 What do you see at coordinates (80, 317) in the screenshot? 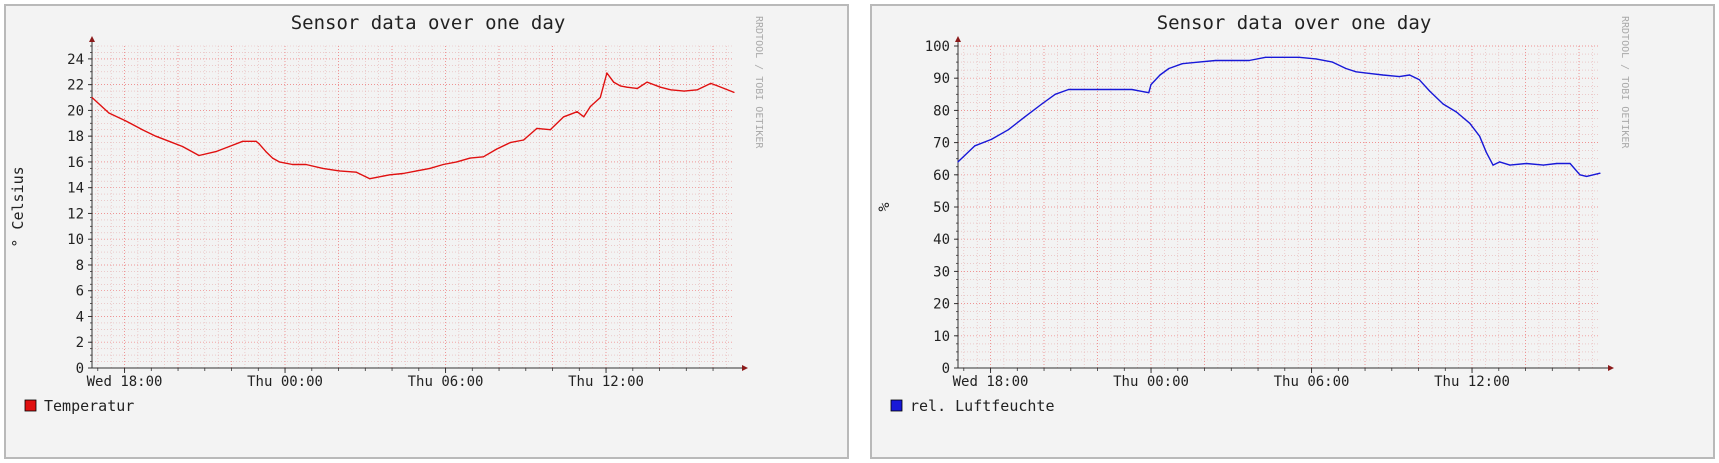
I see `y-tick-label: 4` at bounding box center [80, 317].